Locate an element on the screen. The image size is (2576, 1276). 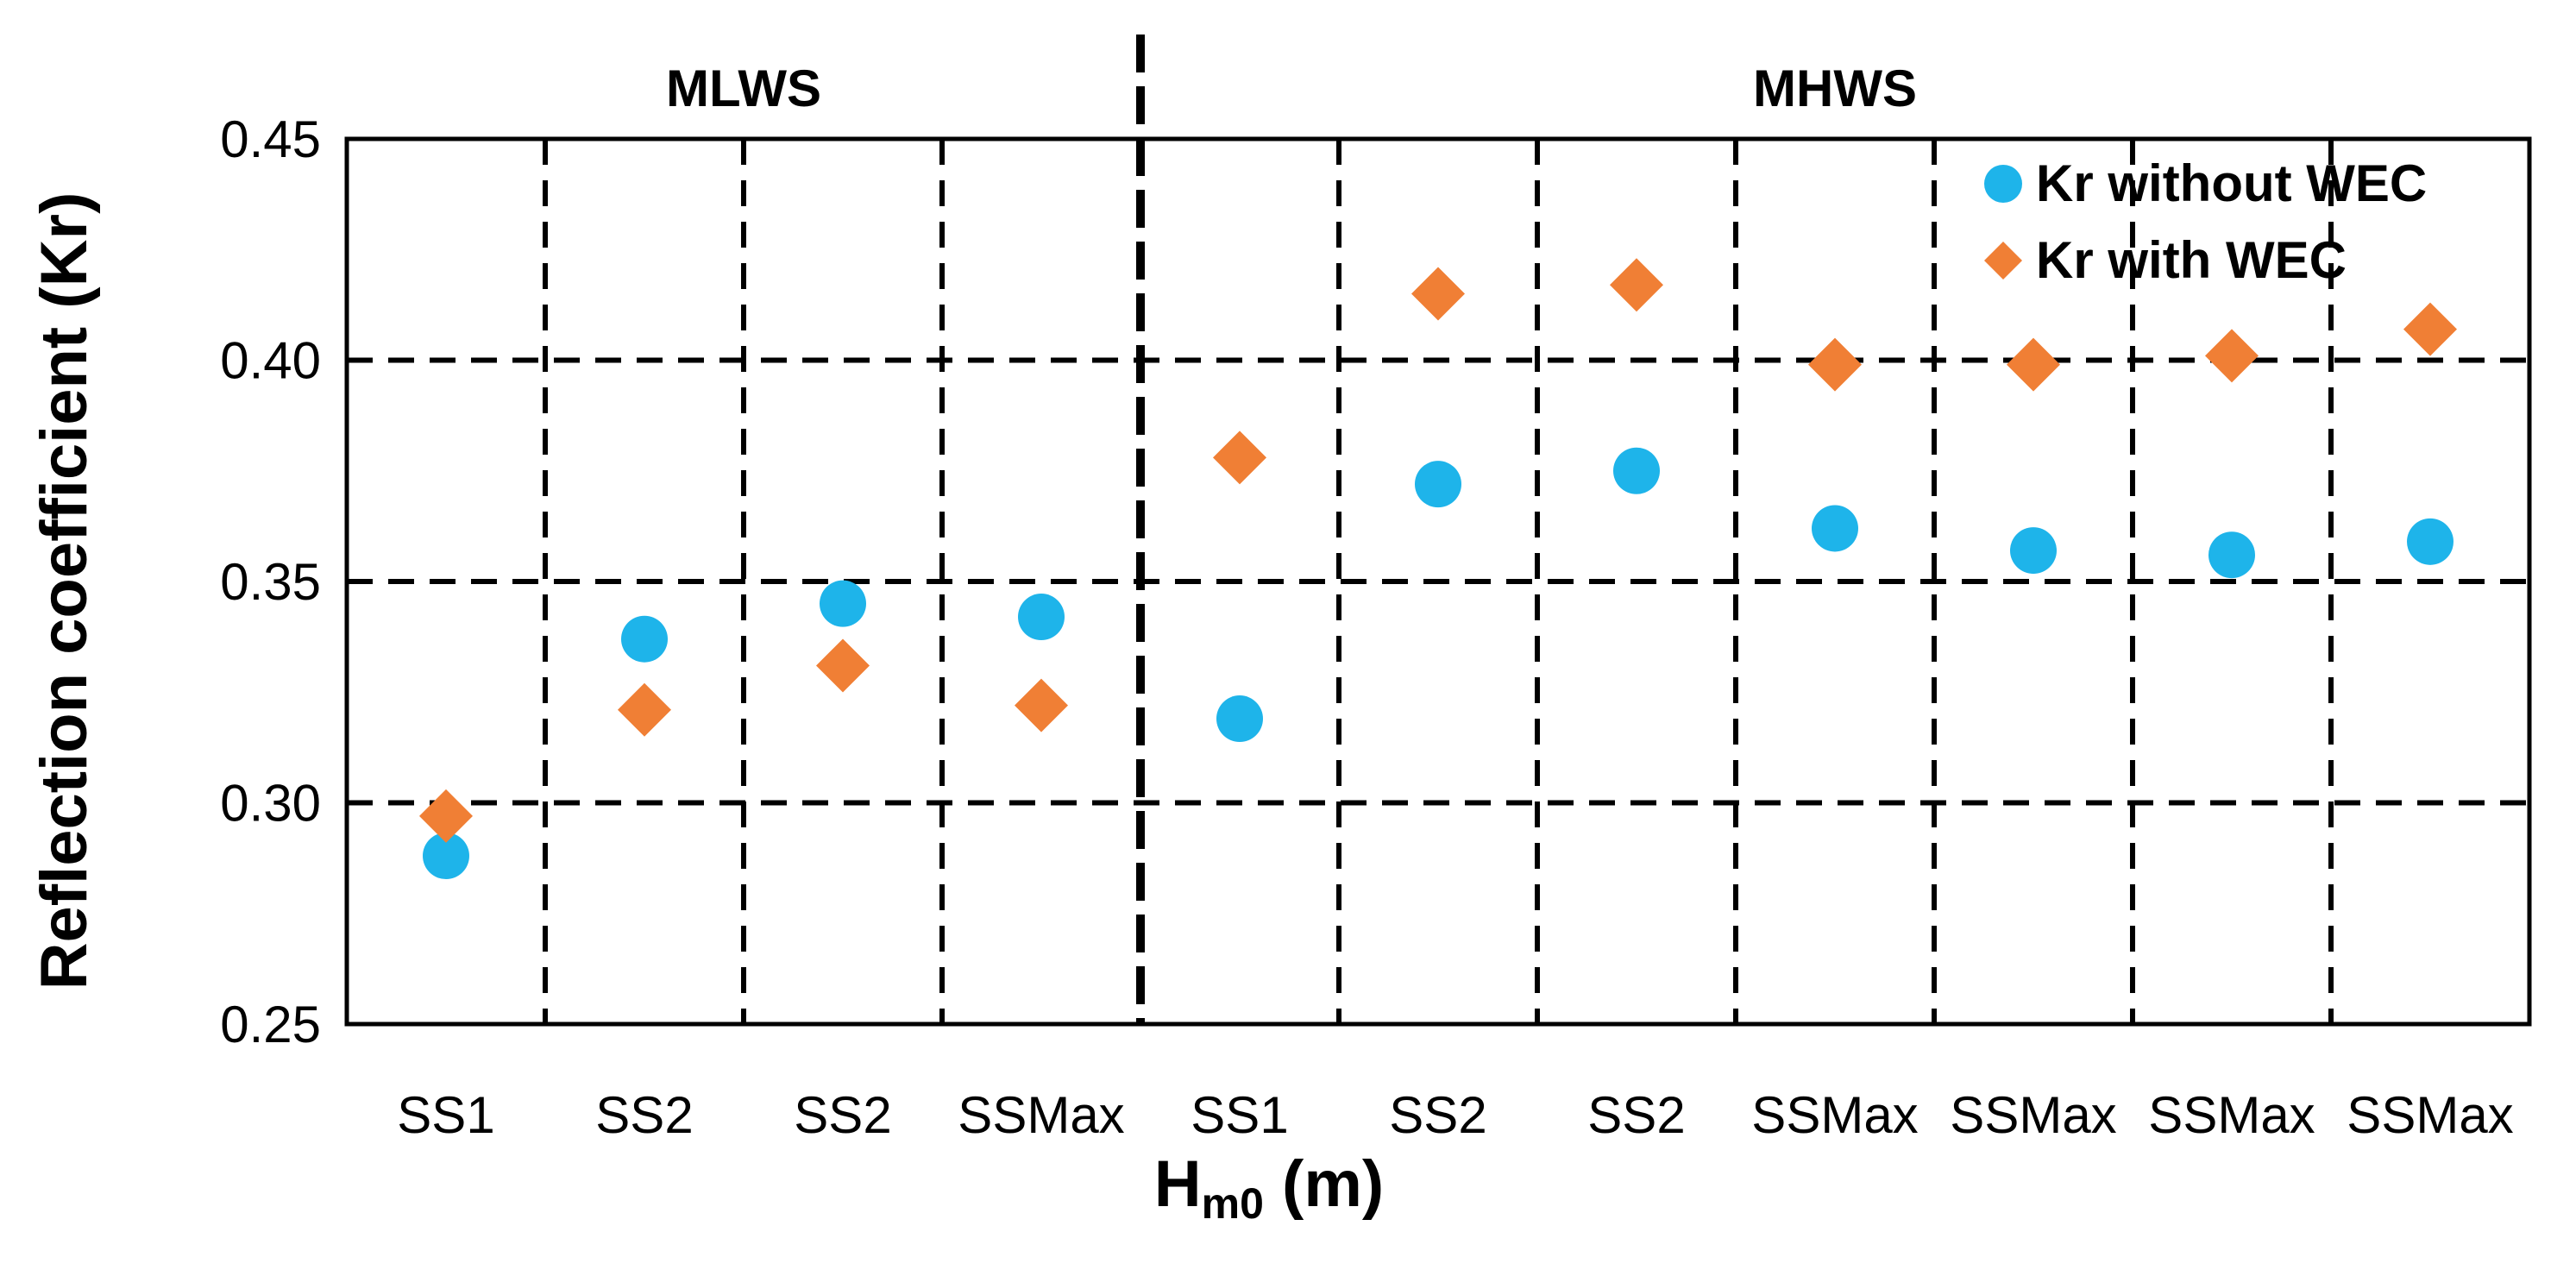
legend-label-without-wec: Kr without WEC is located at coordinates (2231, 183).